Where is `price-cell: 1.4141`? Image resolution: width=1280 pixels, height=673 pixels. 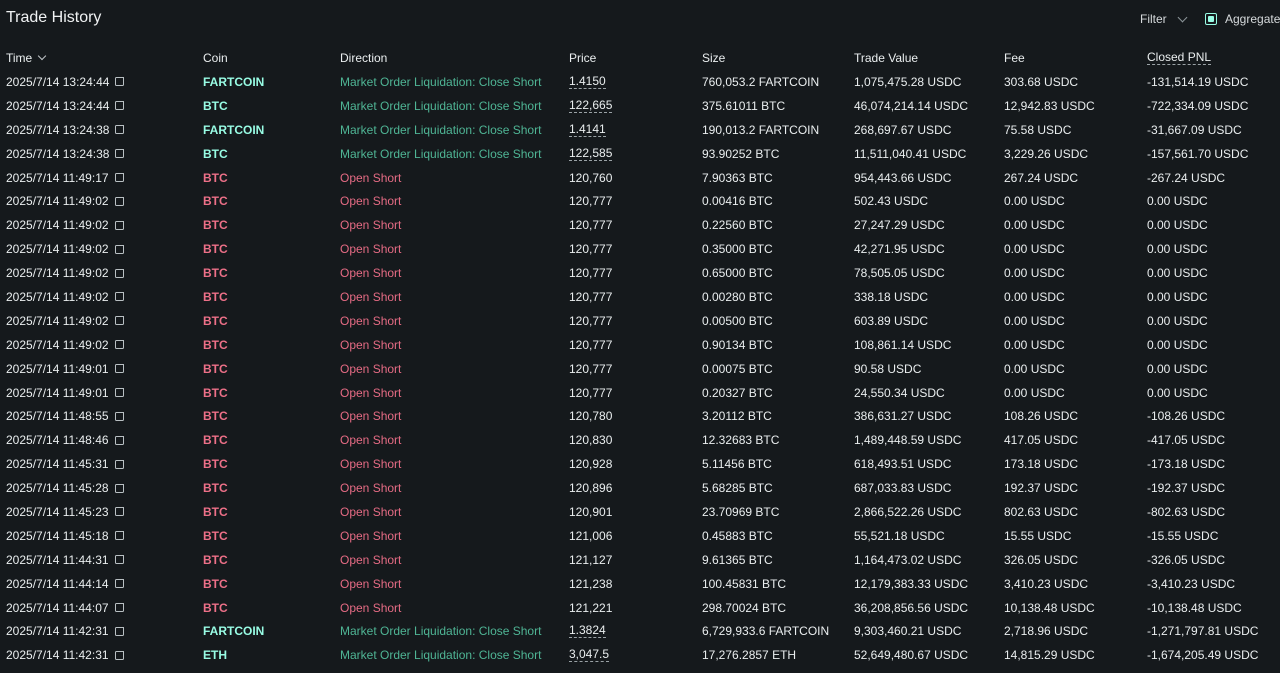 price-cell: 1.4141 is located at coordinates (587, 130).